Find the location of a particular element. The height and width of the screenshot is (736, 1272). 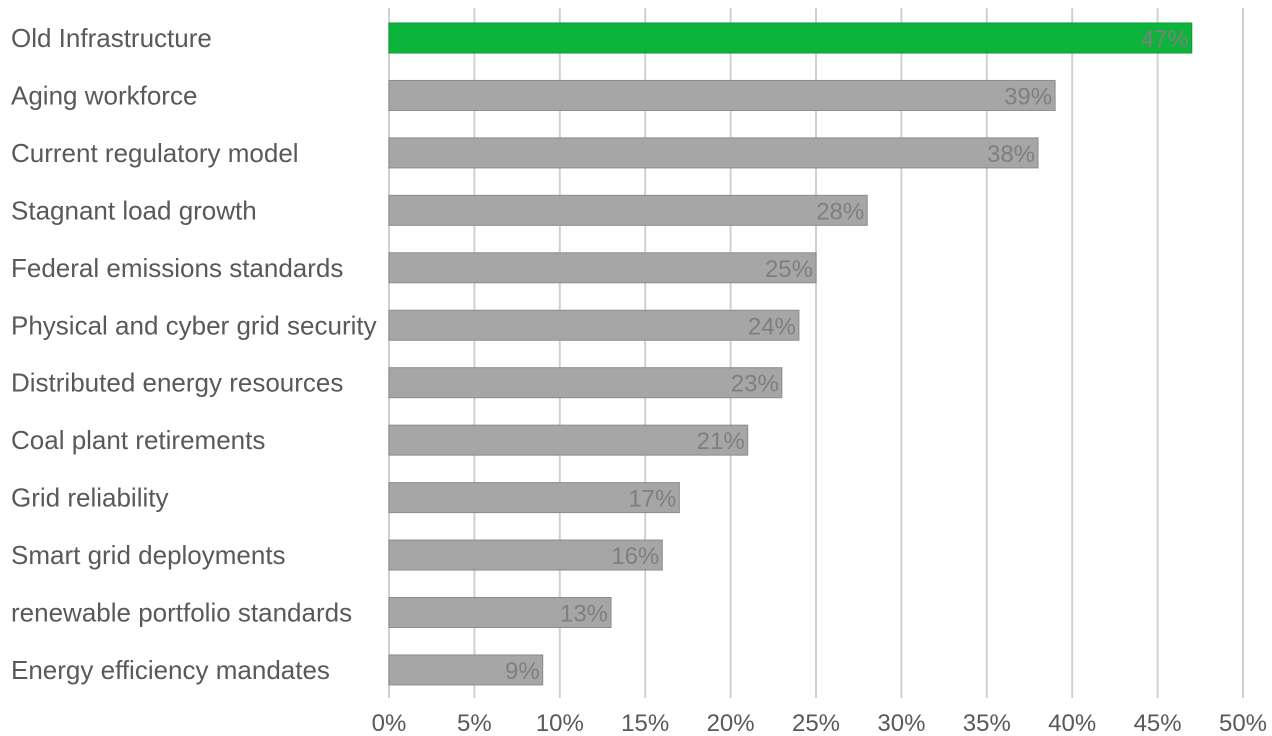

category-label: Old Infrastructure is located at coordinates (111, 38).